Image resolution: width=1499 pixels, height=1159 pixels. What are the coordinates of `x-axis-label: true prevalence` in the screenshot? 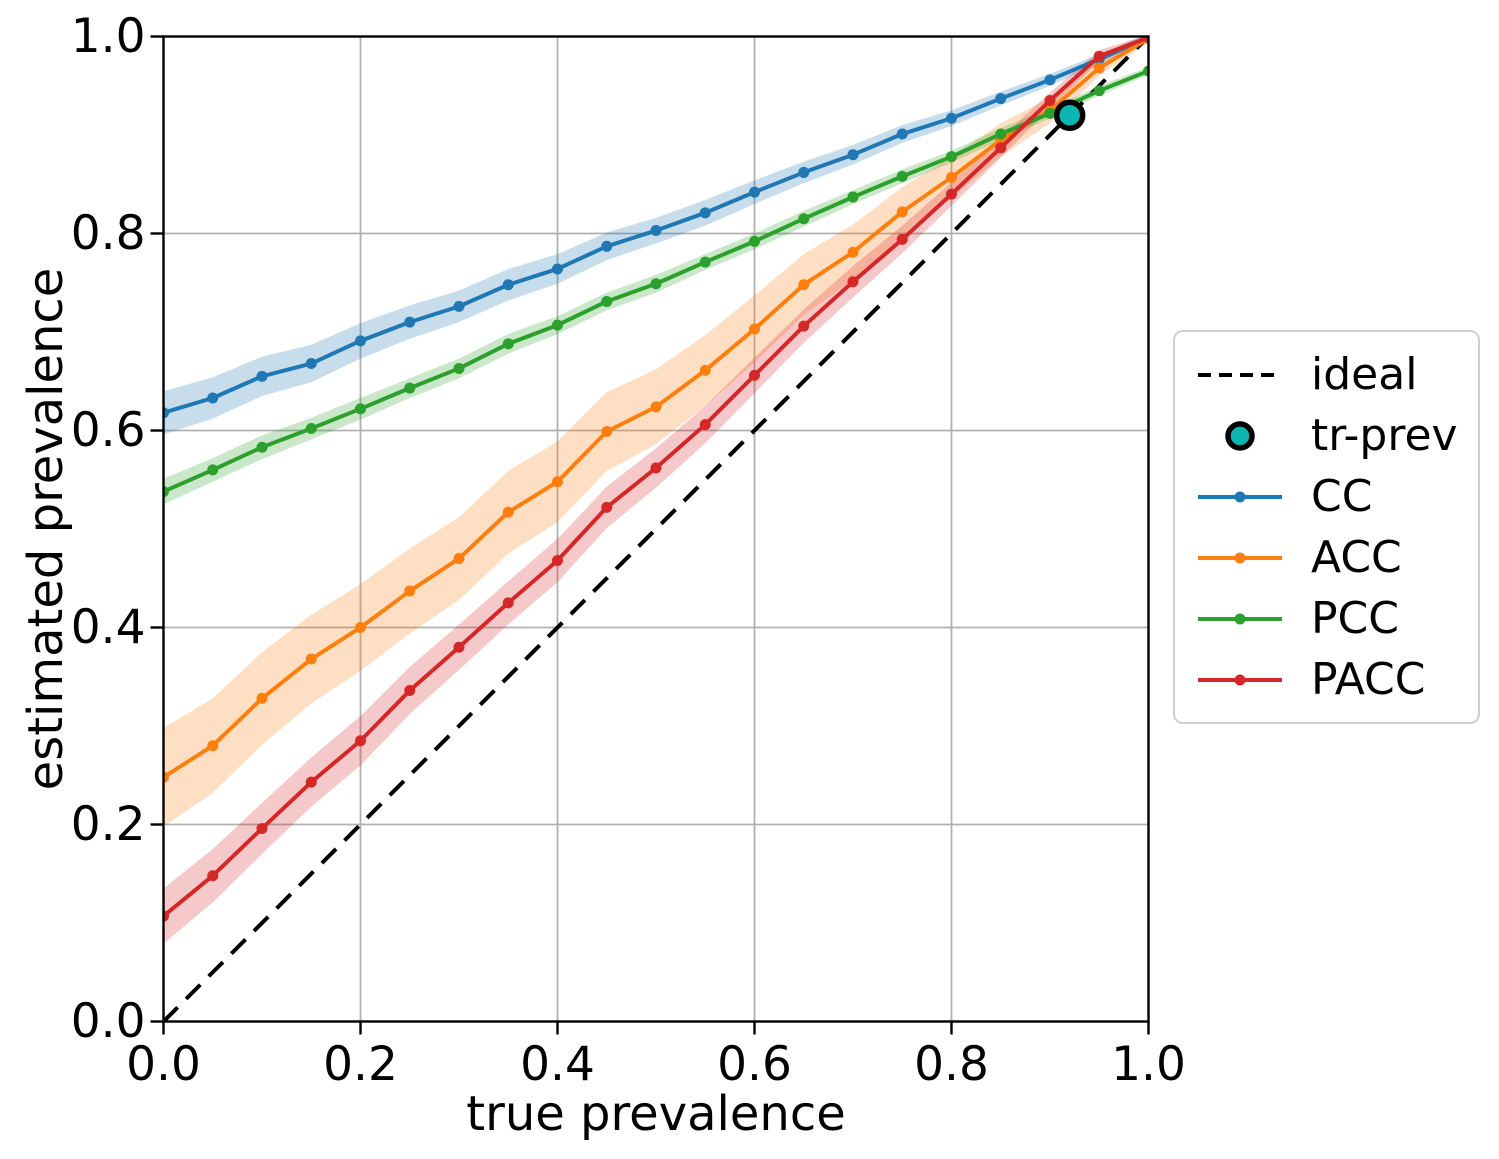 It's located at (656, 1114).